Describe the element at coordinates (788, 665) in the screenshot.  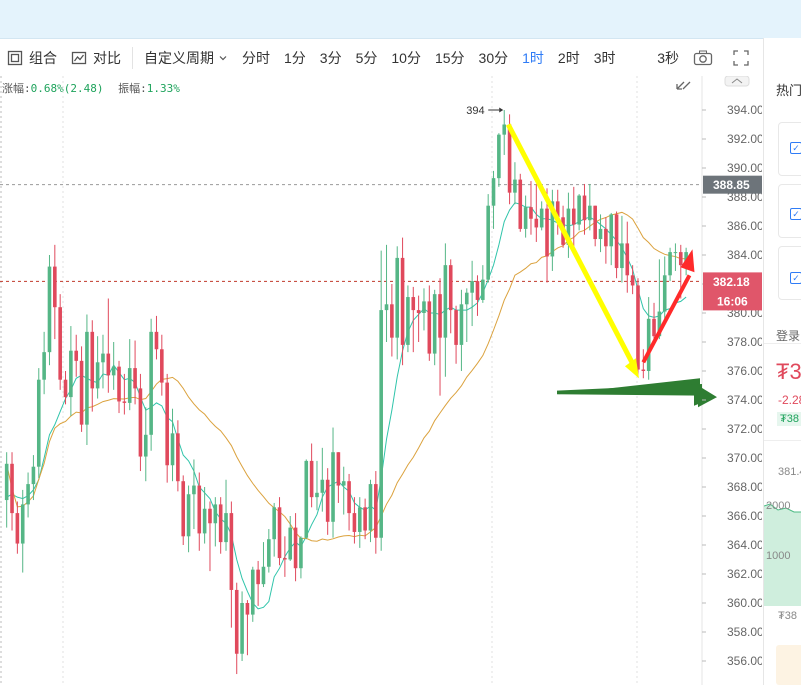
I see `promo-card` at that location.